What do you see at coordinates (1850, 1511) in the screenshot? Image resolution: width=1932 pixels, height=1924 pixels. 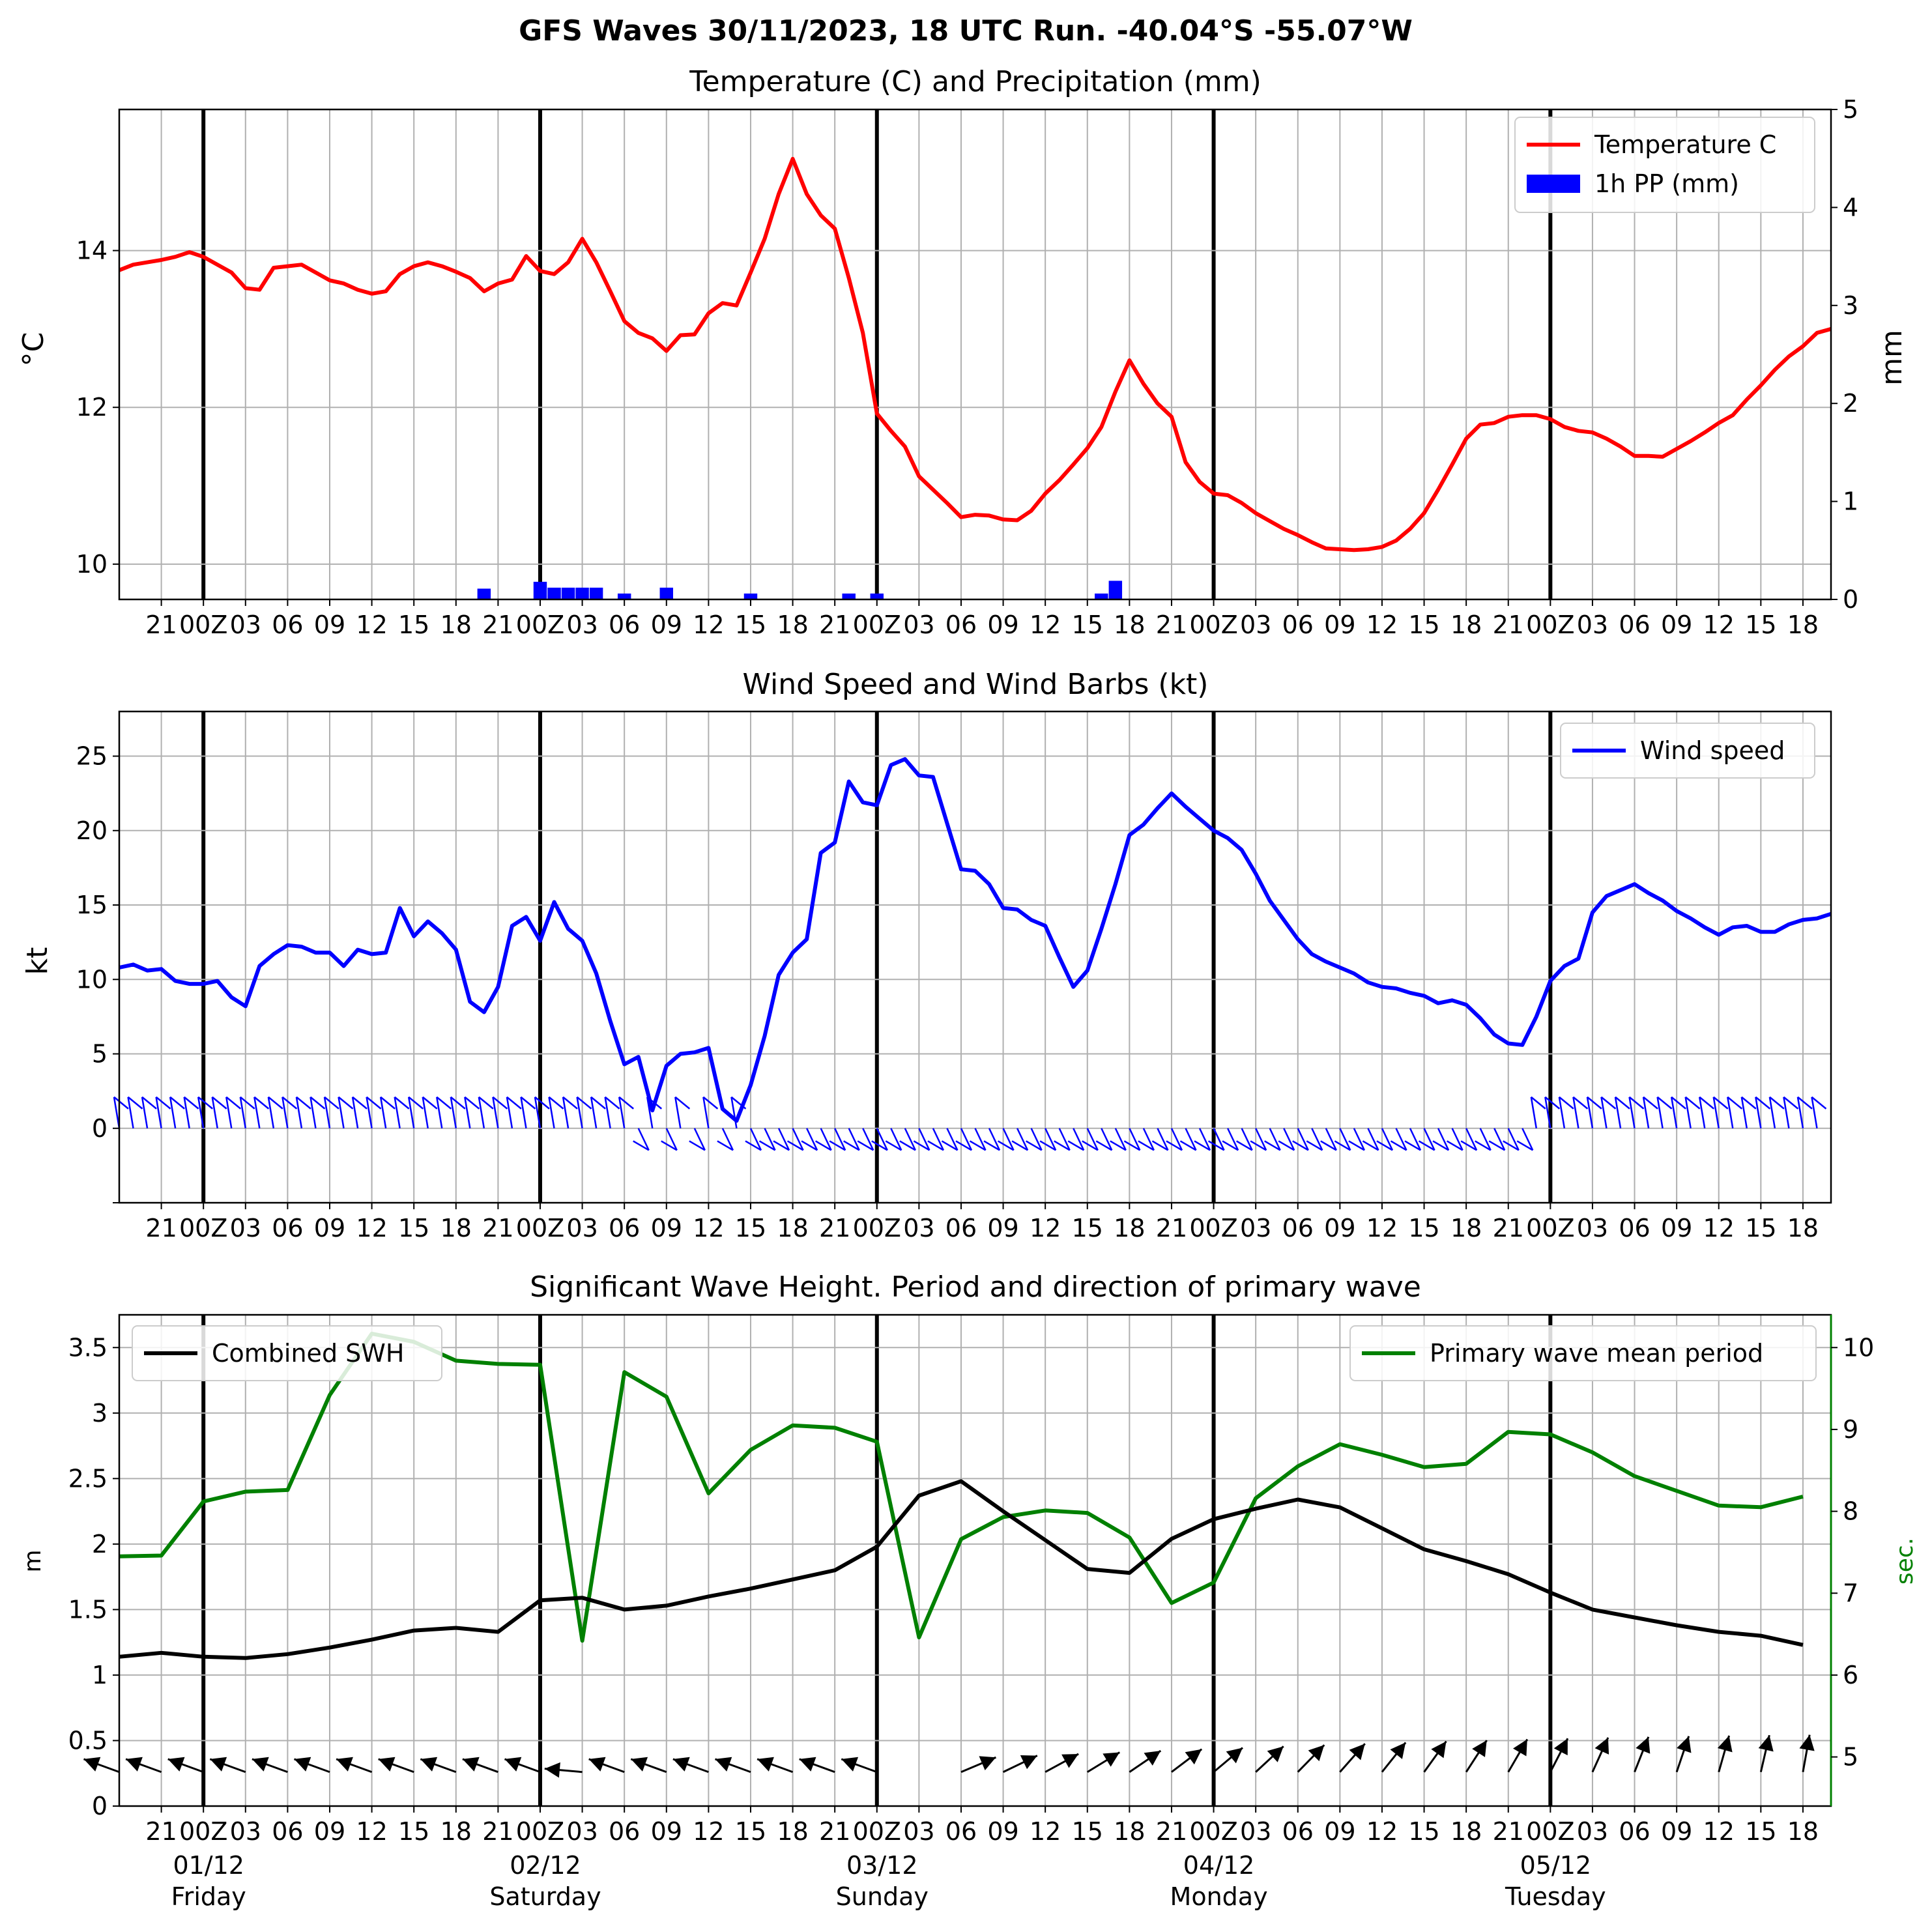 I see `y-tick-label: 8` at bounding box center [1850, 1511].